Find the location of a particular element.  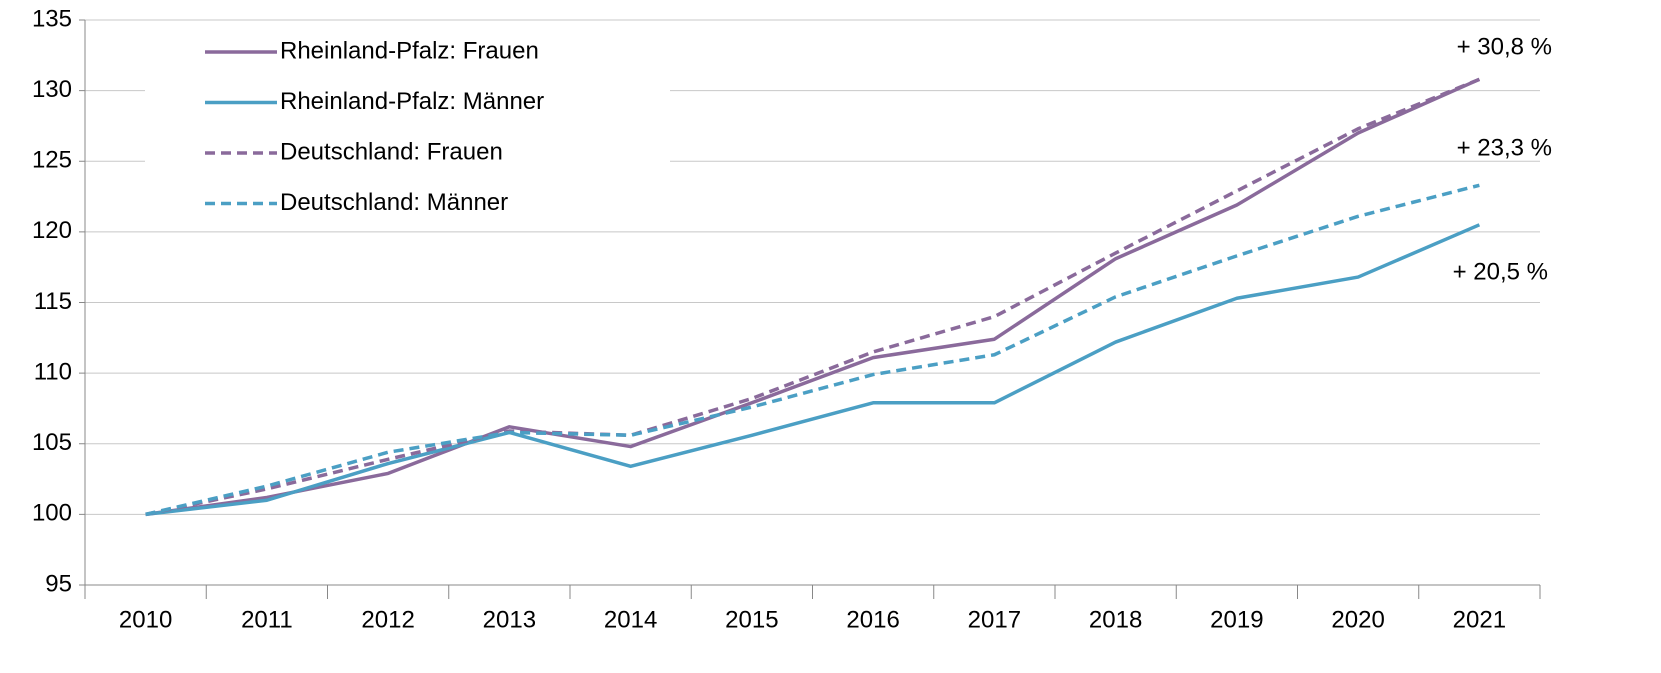

annotation: + 20,5 % is located at coordinates (1500, 271).